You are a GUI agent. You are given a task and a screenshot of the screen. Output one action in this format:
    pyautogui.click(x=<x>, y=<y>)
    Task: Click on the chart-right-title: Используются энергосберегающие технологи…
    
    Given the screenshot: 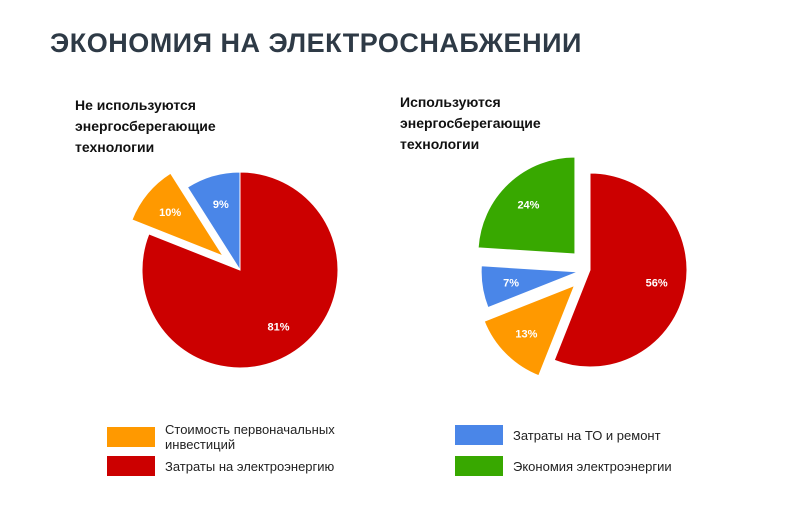 What is the action you would take?
    pyautogui.click(x=470, y=123)
    